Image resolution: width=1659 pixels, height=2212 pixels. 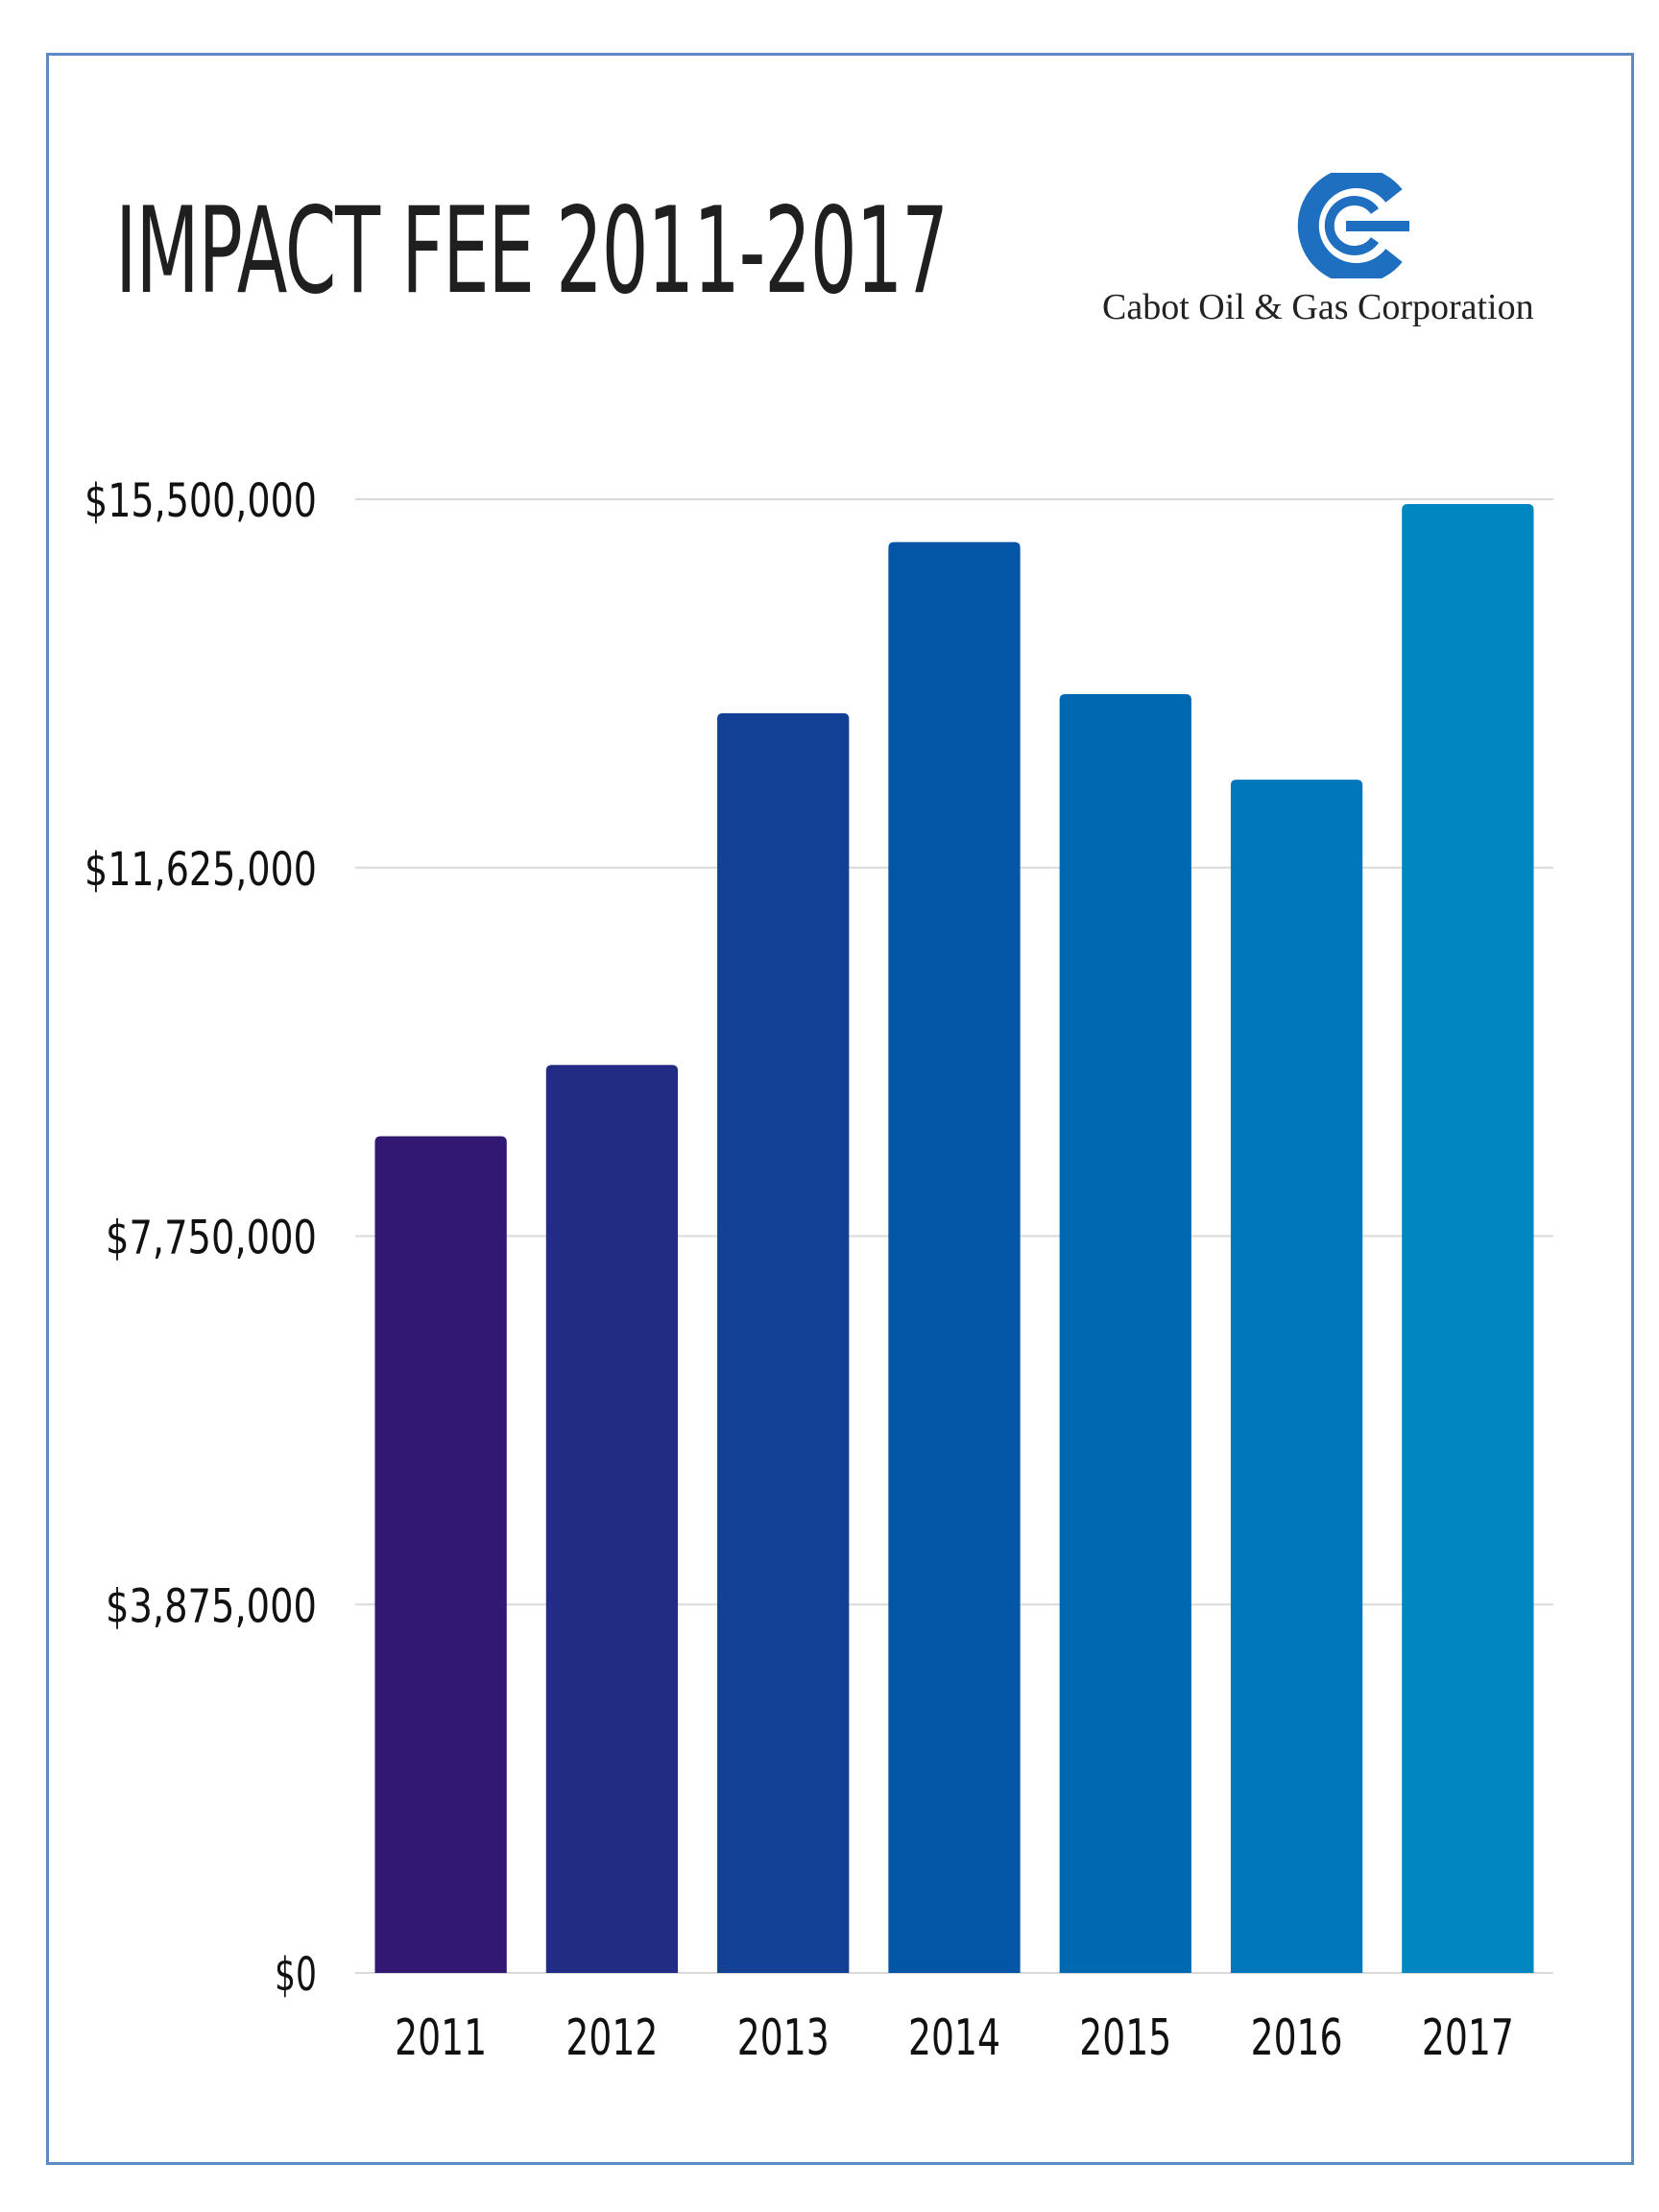 I want to click on x-tick-label: 2015, so click(x=1125, y=2038).